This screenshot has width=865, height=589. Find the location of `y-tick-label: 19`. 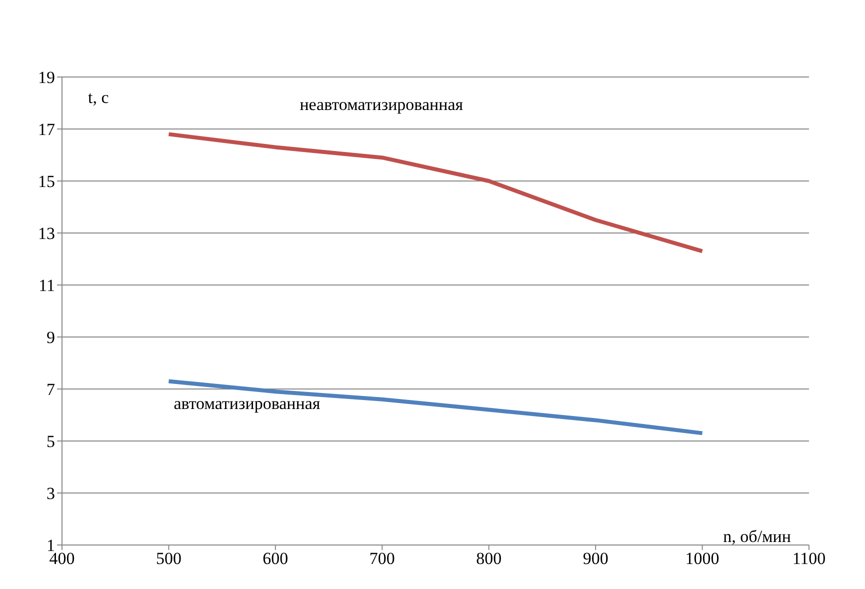

y-tick-label: 19 is located at coordinates (46, 78).